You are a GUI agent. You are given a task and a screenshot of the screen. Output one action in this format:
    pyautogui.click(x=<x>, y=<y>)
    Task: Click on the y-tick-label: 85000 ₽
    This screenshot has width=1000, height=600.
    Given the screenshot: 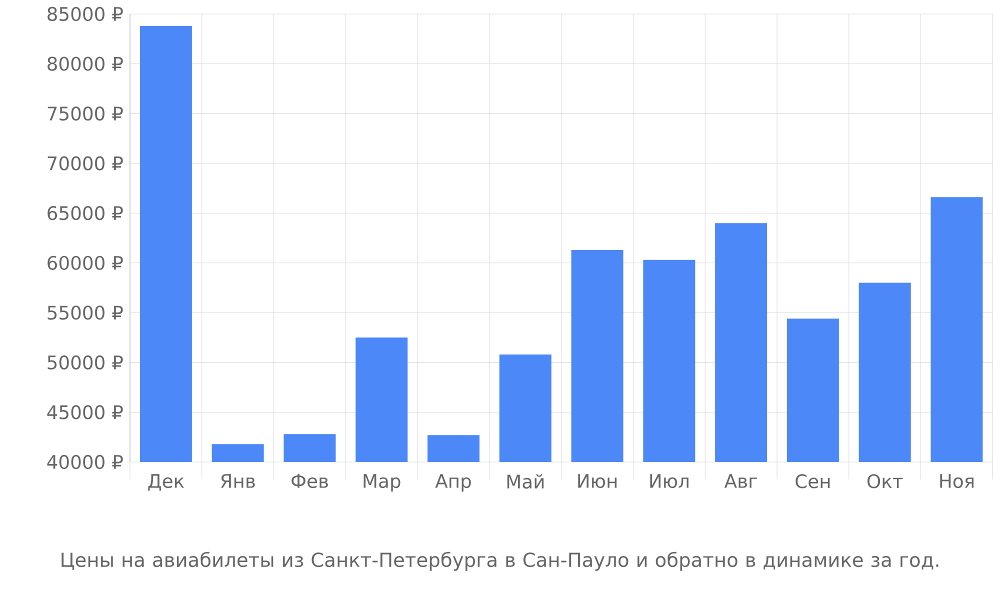 What is the action you would take?
    pyautogui.click(x=85, y=14)
    